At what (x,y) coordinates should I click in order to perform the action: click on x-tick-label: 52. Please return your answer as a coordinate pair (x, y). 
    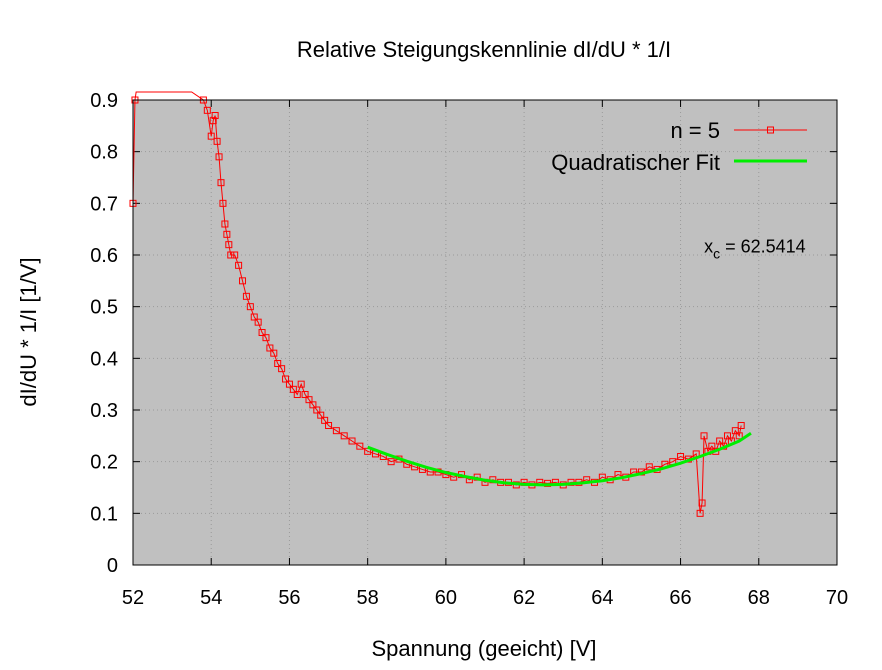
    Looking at the image, I should click on (133, 598).